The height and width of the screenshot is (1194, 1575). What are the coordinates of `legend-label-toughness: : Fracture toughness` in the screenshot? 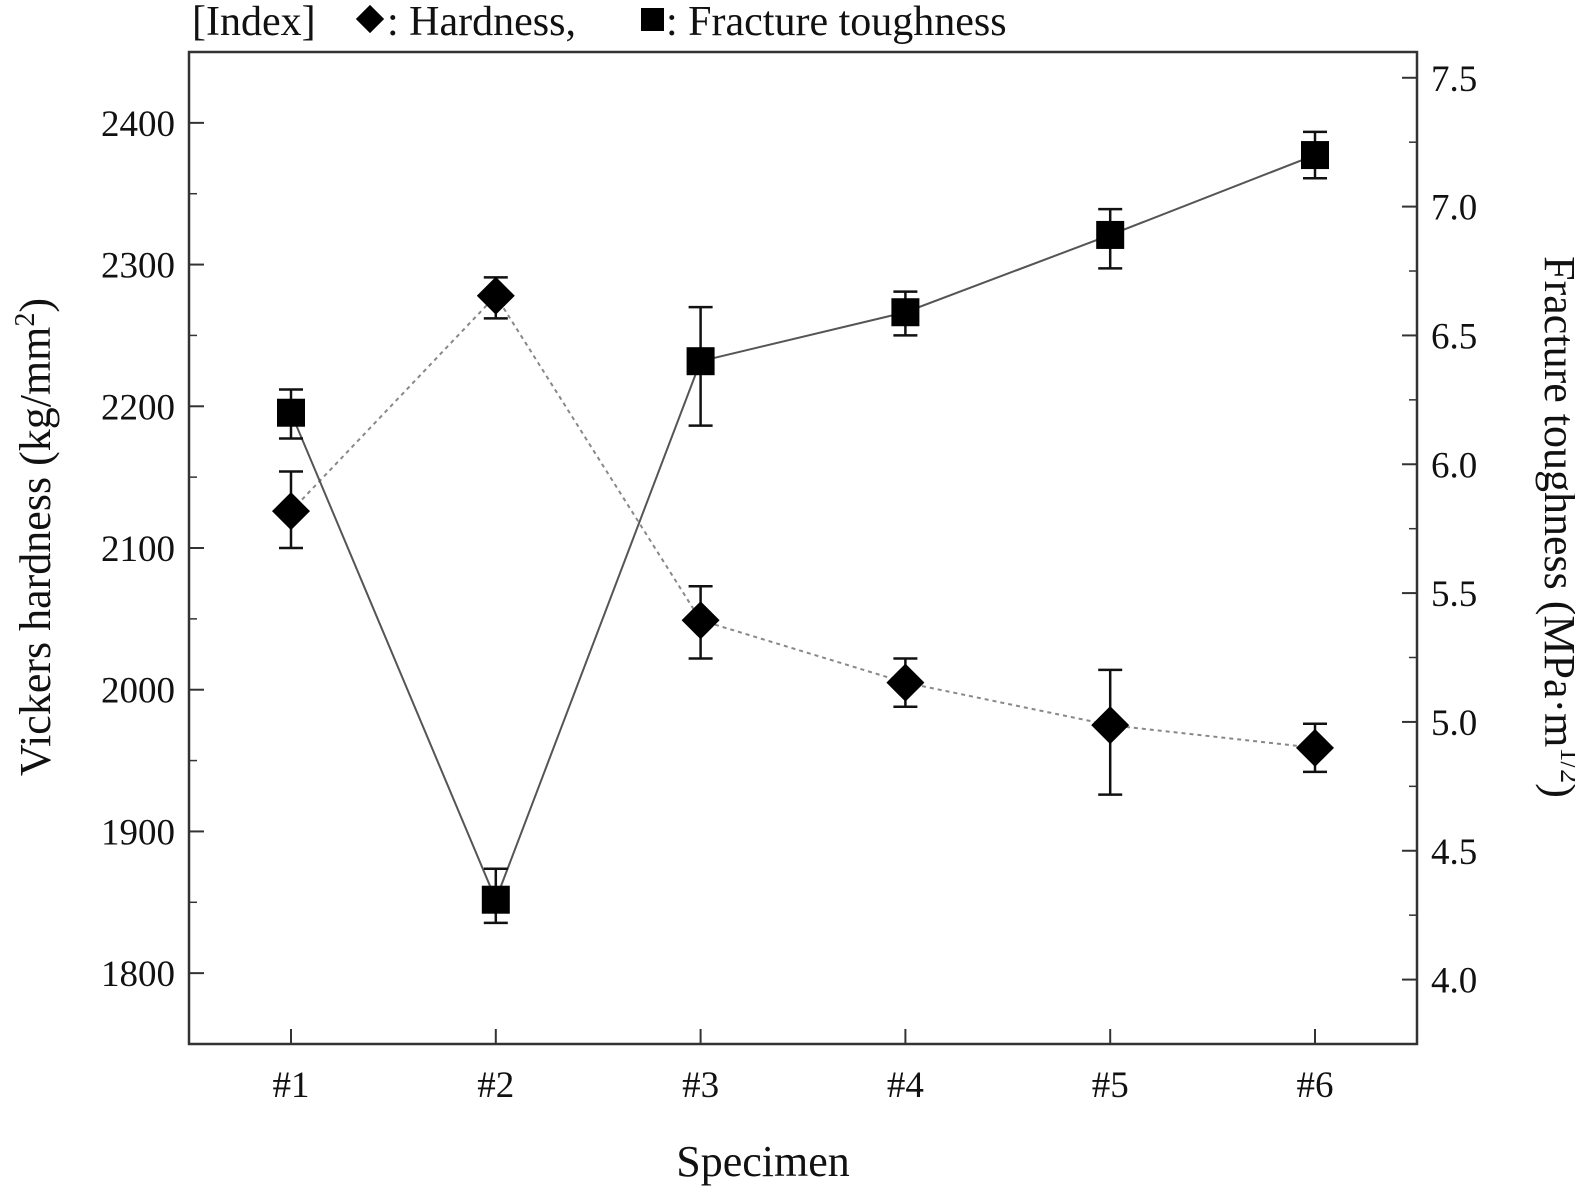 It's located at (836, 22).